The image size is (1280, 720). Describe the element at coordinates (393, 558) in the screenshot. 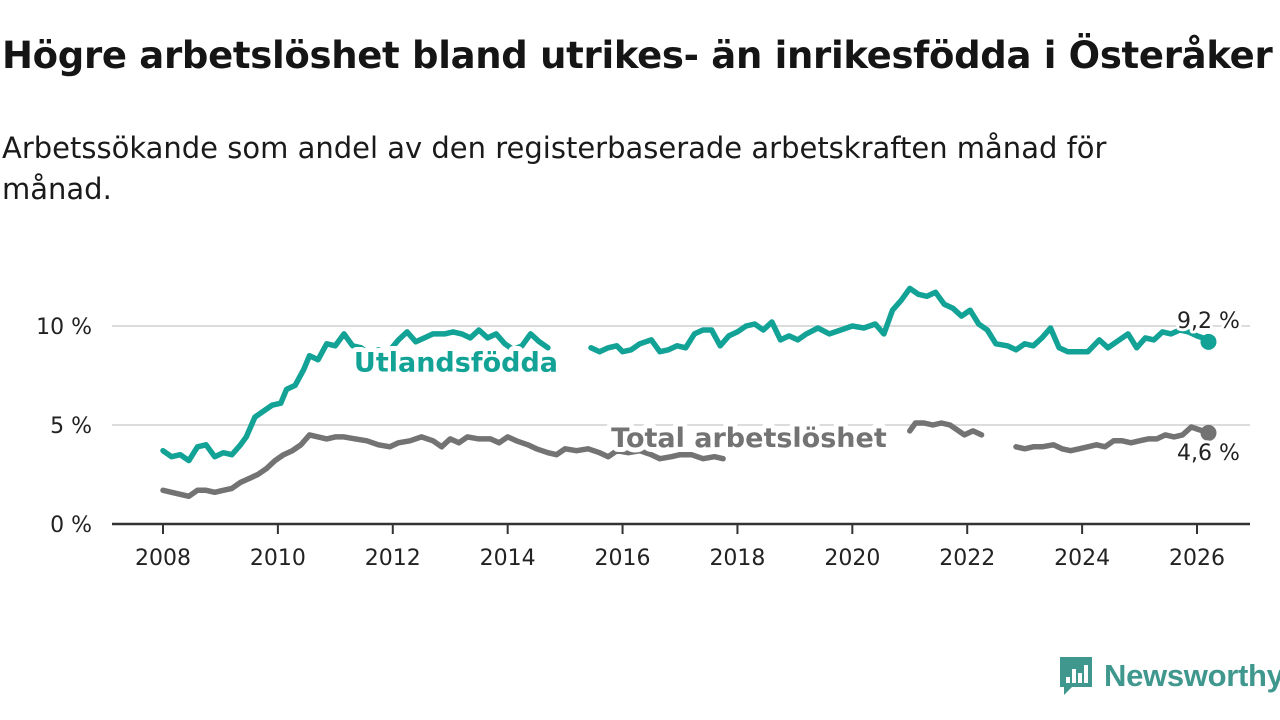

I see `x-tick-label: 2012` at that location.